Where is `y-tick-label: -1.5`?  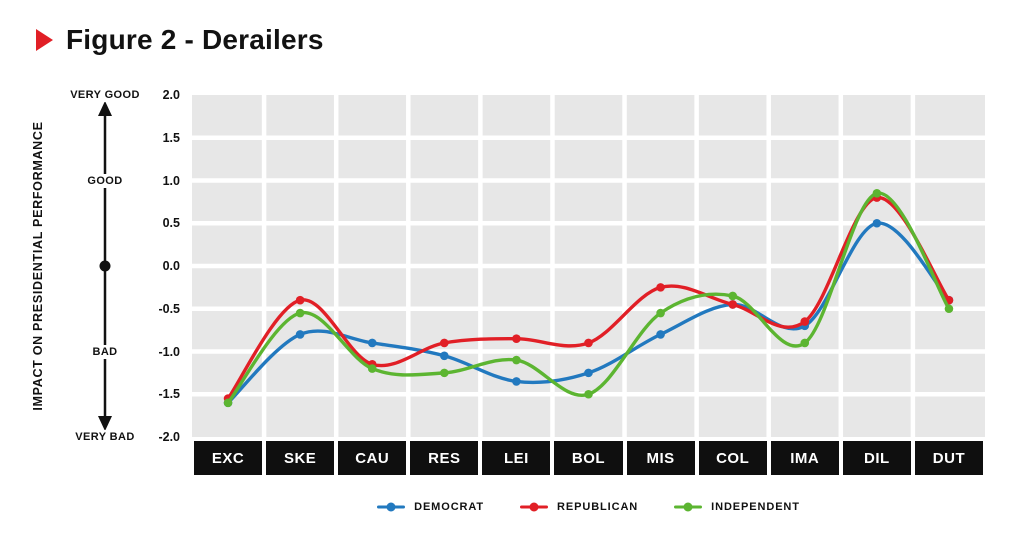
y-tick-label: -1.5 is located at coordinates (169, 394).